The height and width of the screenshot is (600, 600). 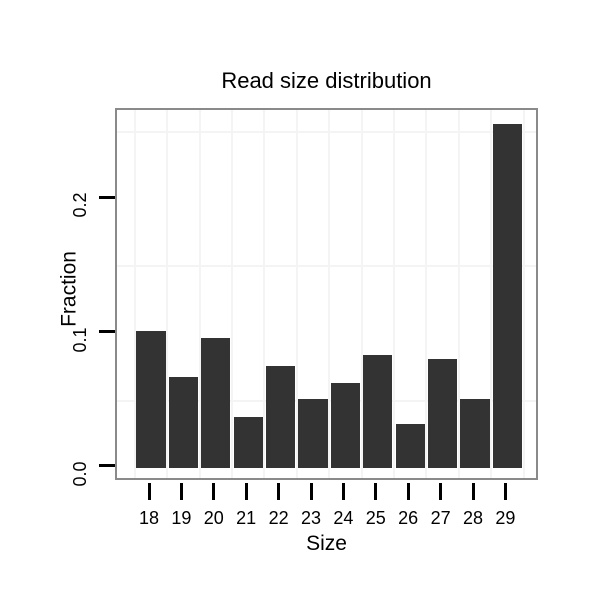 What do you see at coordinates (343, 518) in the screenshot?
I see `x-tick-label: 24` at bounding box center [343, 518].